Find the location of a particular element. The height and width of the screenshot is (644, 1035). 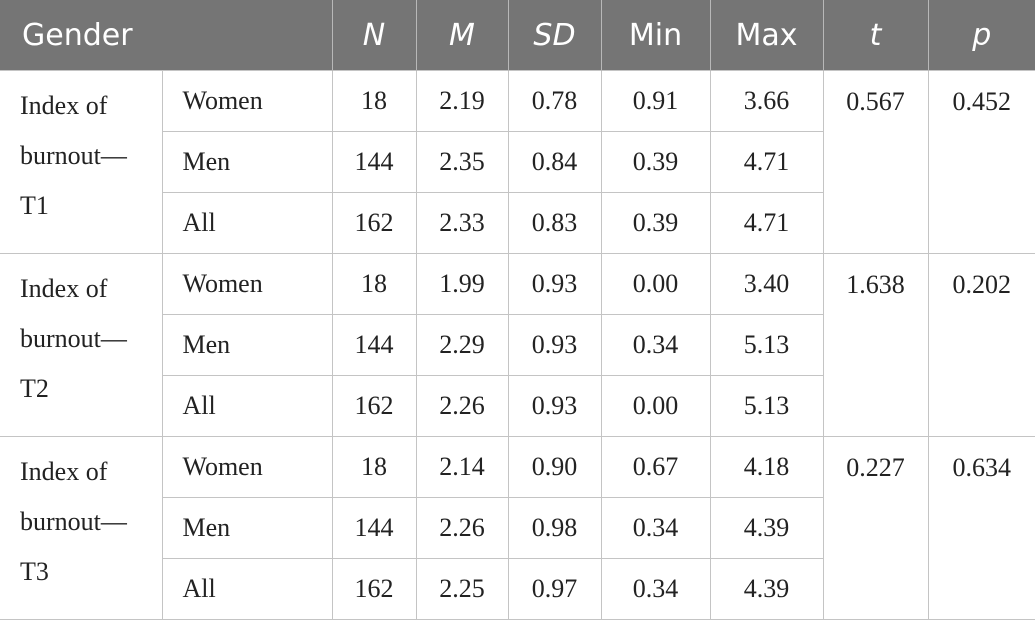

sd-cell: 0.90 is located at coordinates (554, 467).